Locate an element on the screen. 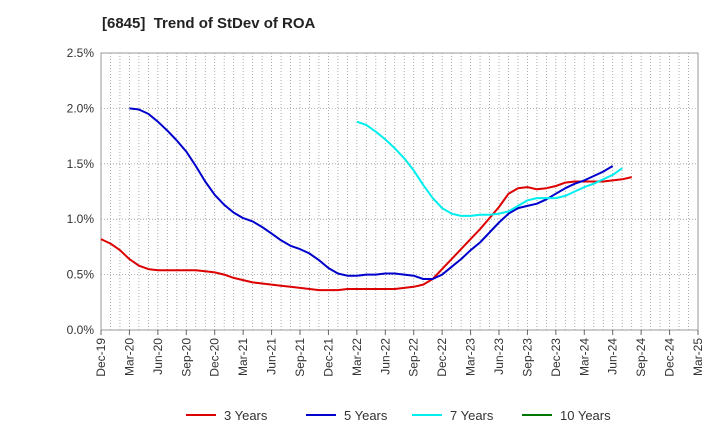  x-tick-label: Mar-25 is located at coordinates (698, 357).